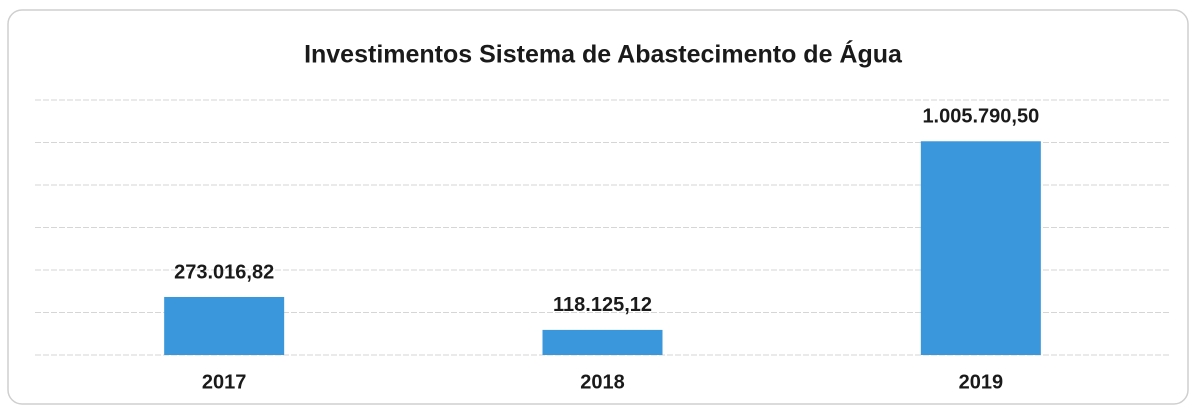 This screenshot has height=410, width=1196. Describe the element at coordinates (224, 382) in the screenshot. I see `x-tick-label: 2017` at that location.